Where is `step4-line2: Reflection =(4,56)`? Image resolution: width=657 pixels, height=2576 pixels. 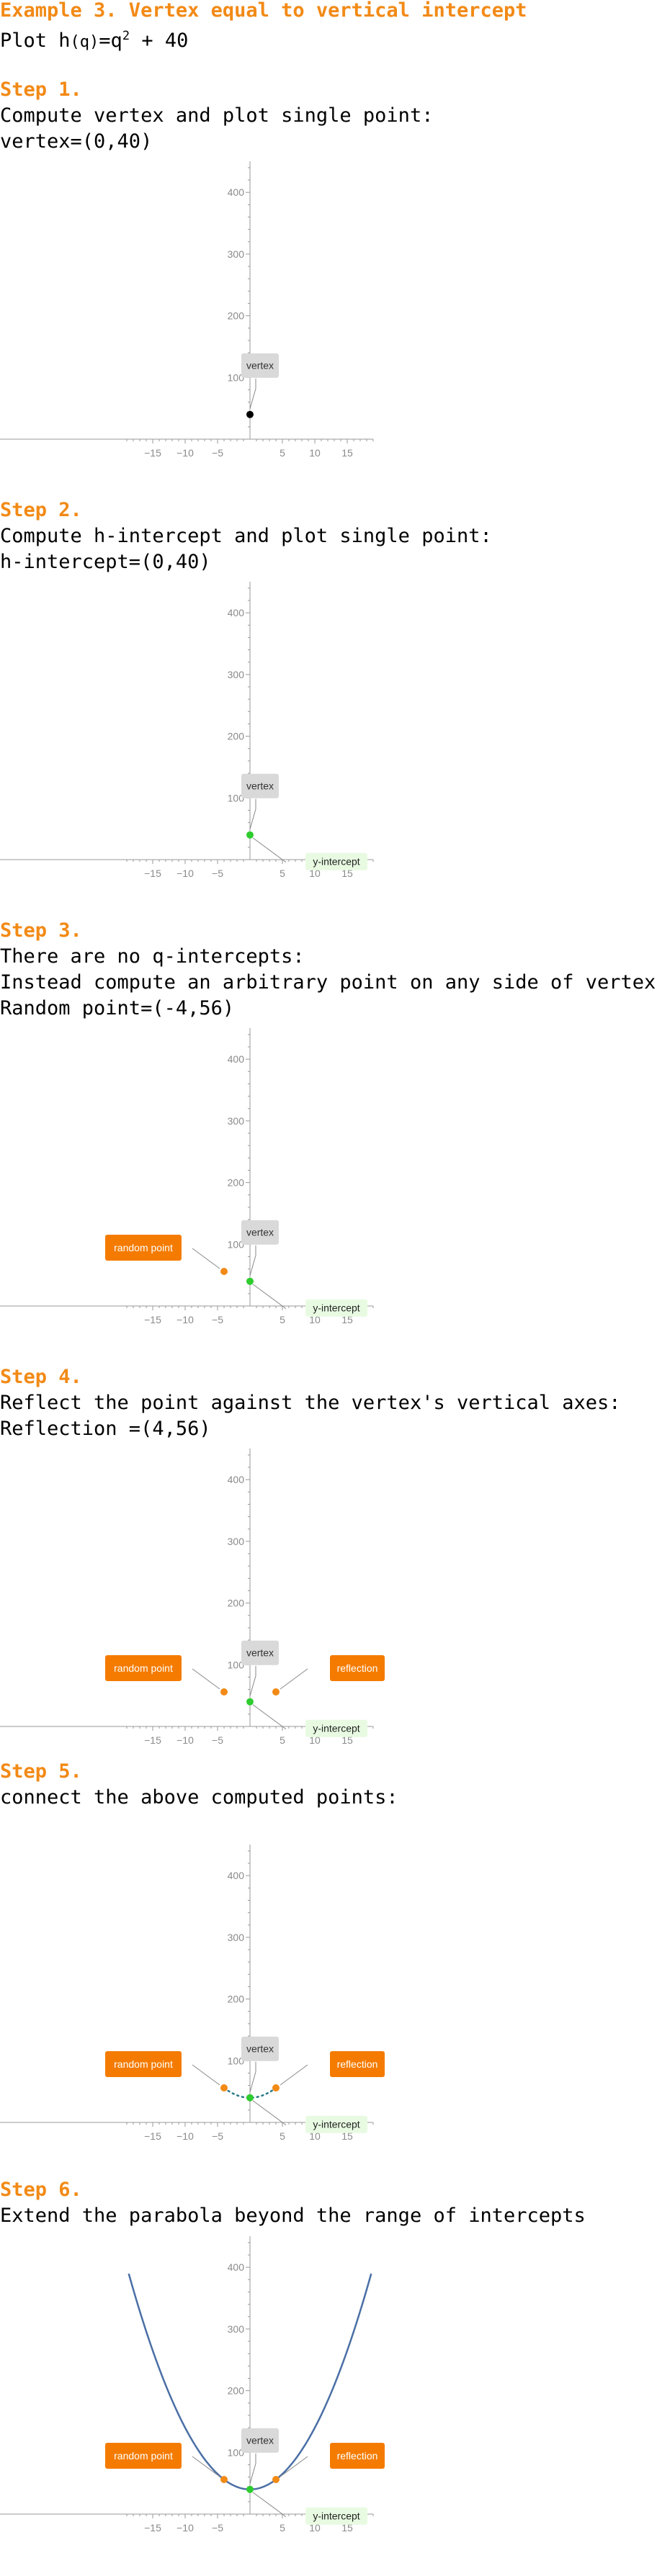 step4-line2: Reflection =(4,56) is located at coordinates (105, 1429).